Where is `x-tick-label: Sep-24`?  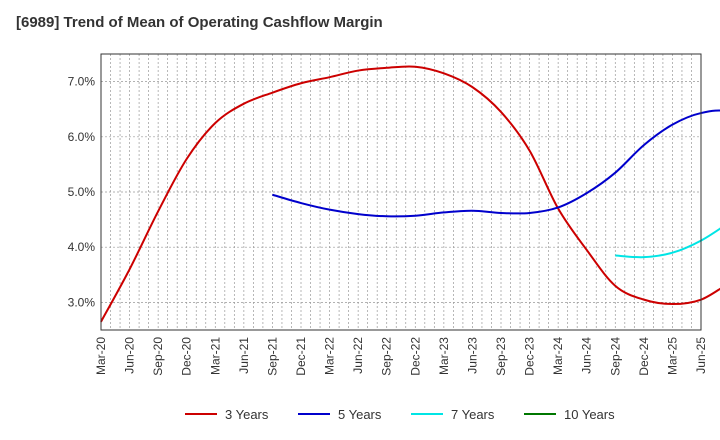 x-tick-label: Sep-24 is located at coordinates (615, 356).